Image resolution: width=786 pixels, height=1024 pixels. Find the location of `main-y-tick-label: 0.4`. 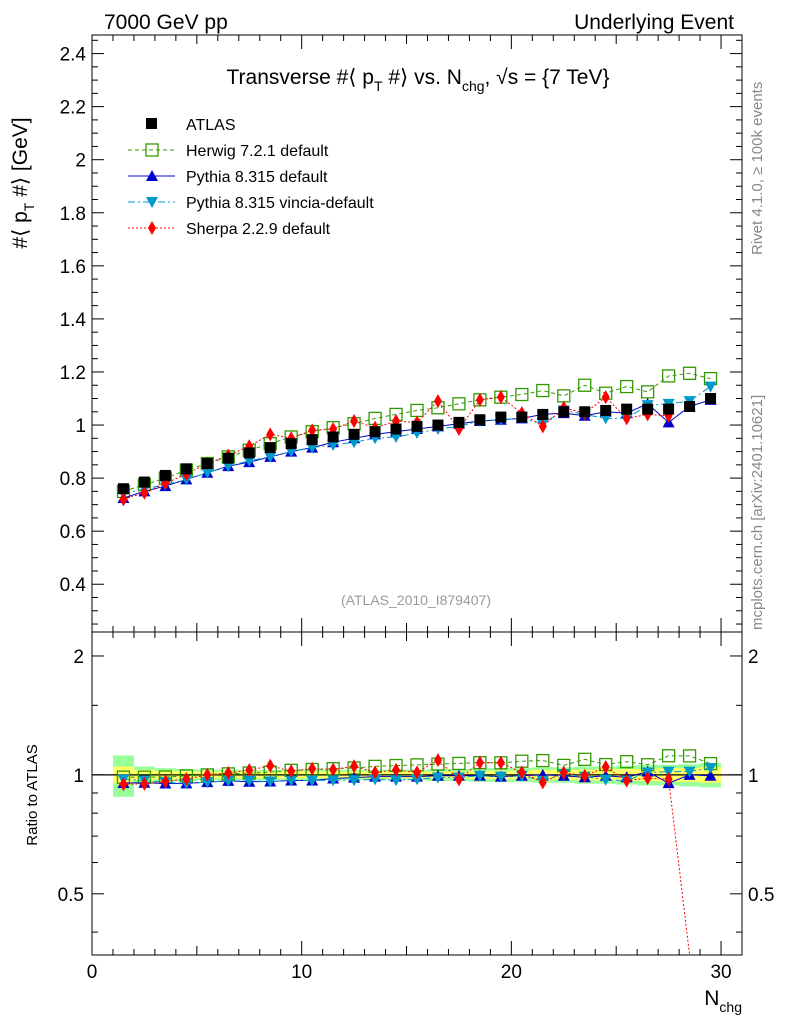

main-y-tick-label: 0.4 is located at coordinates (73, 585).